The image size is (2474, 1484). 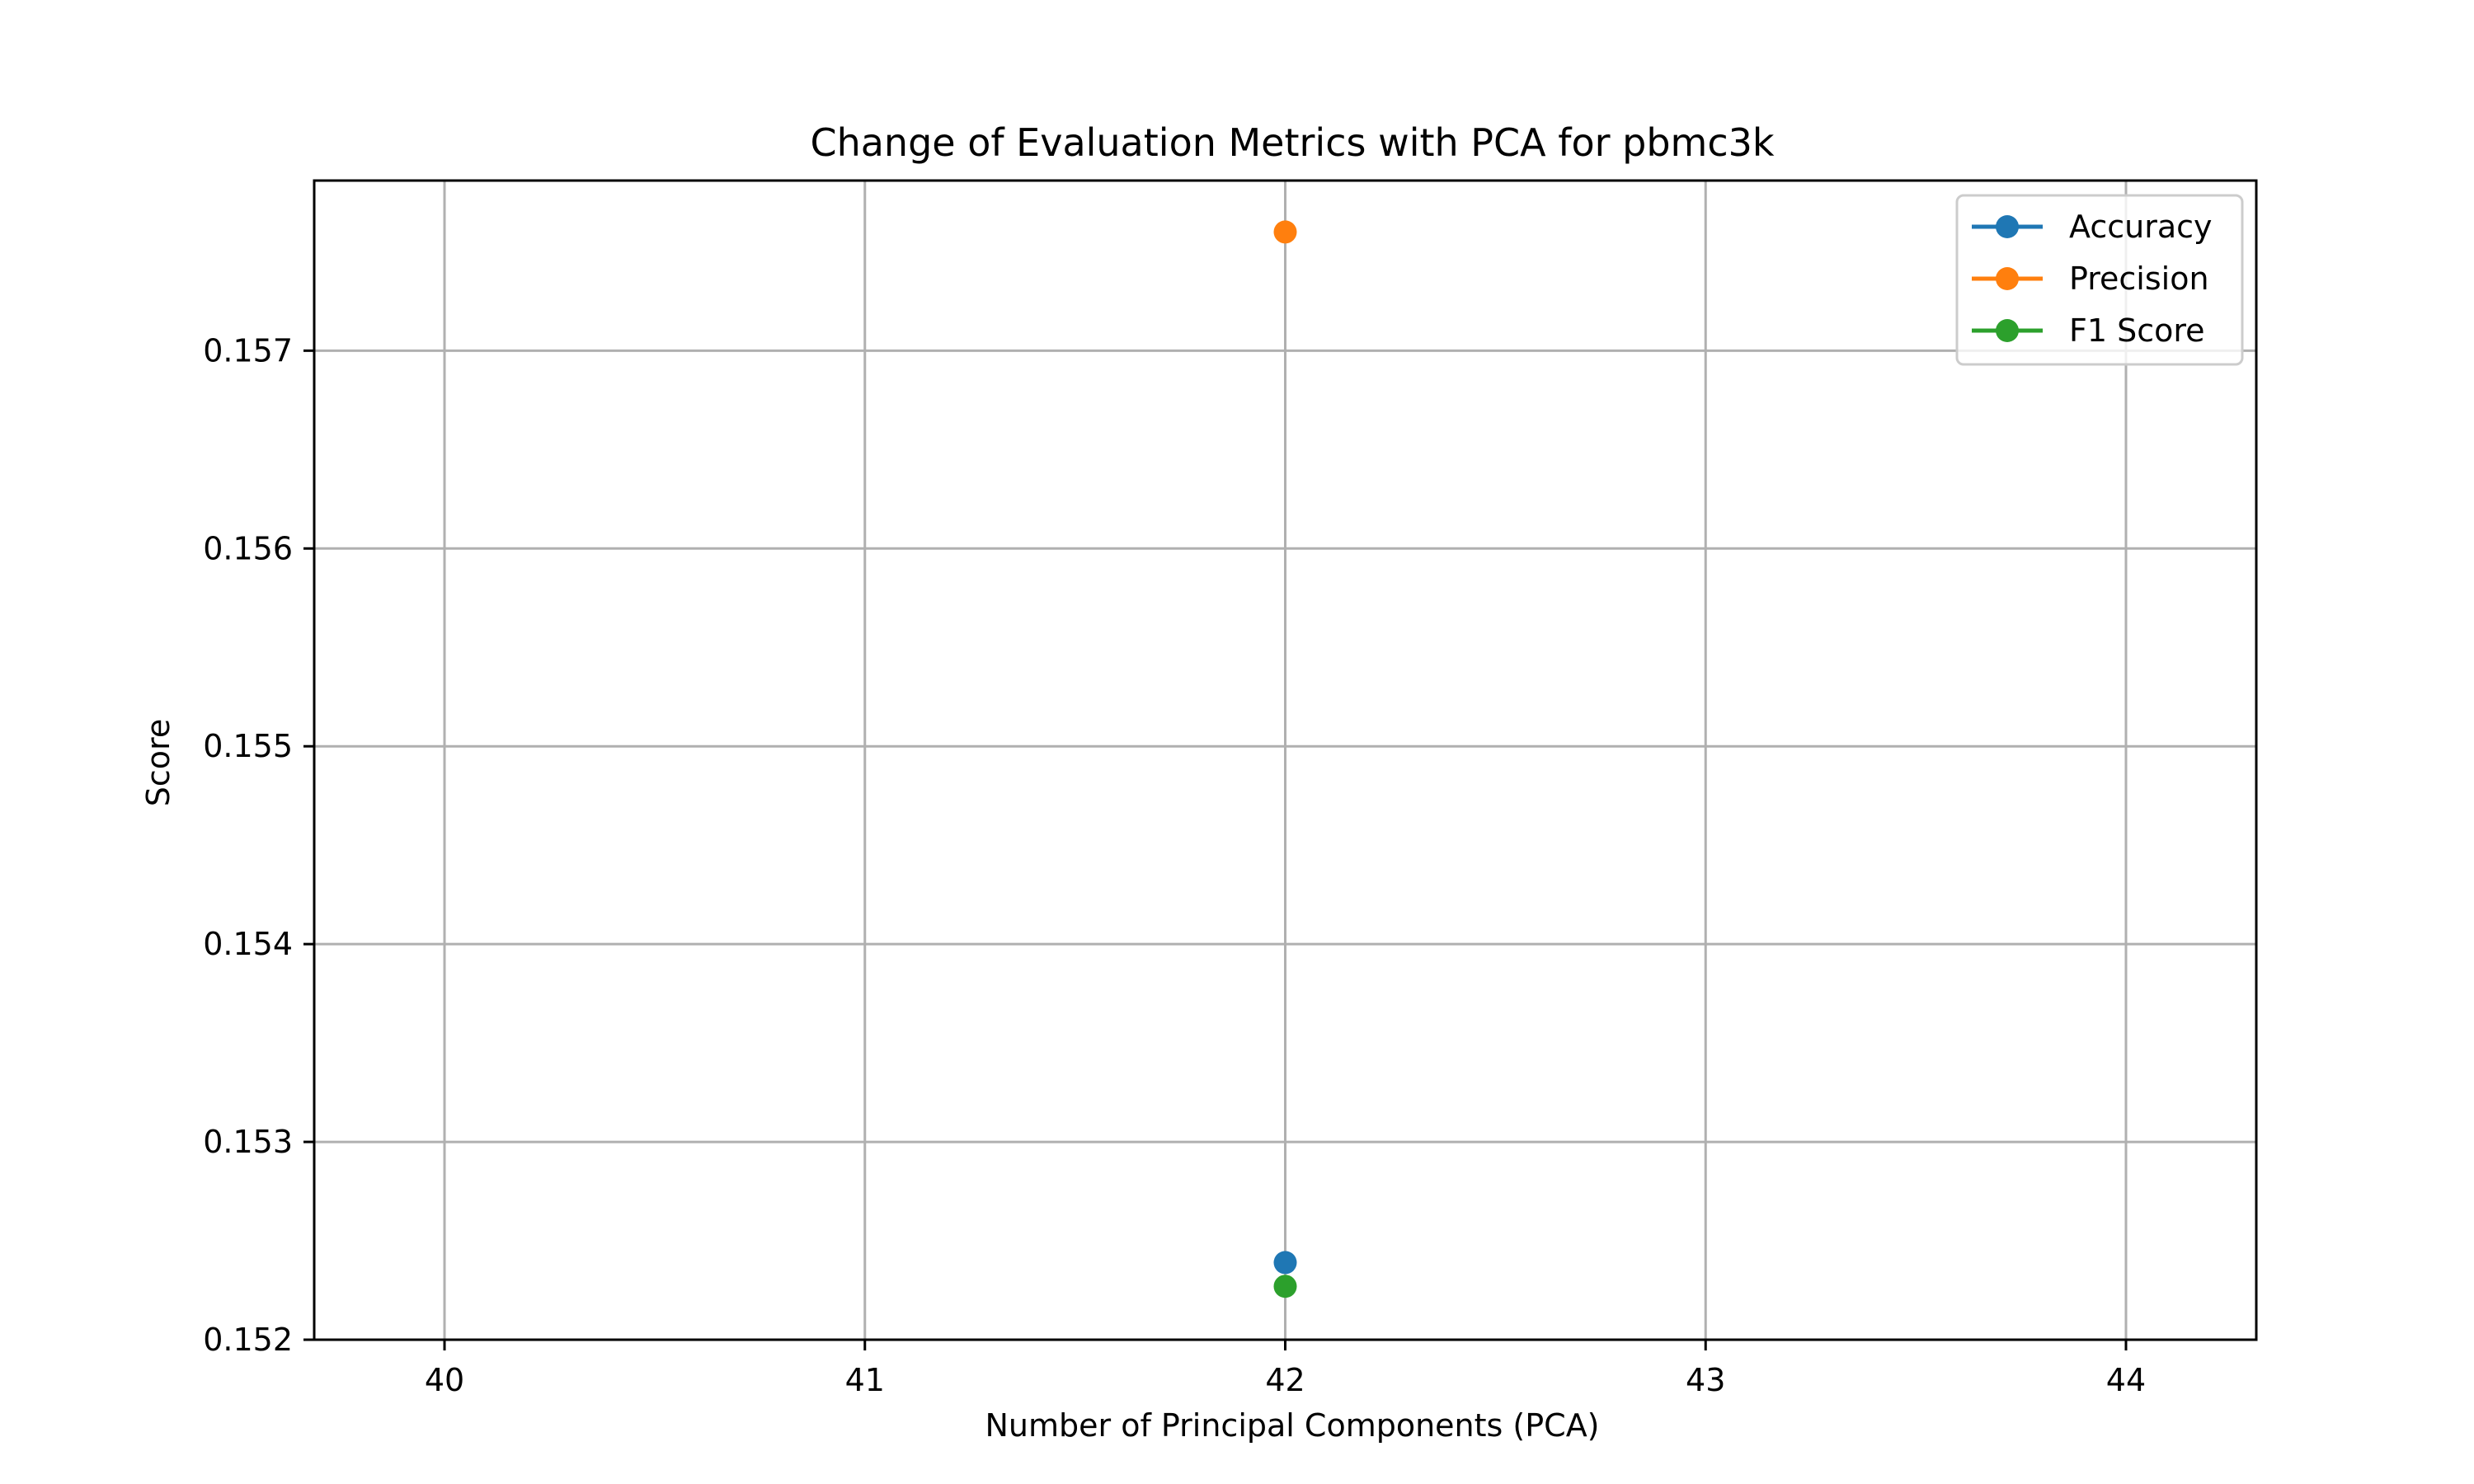 What do you see at coordinates (248, 350) in the screenshot?
I see `y-tick-label: 0.157` at bounding box center [248, 350].